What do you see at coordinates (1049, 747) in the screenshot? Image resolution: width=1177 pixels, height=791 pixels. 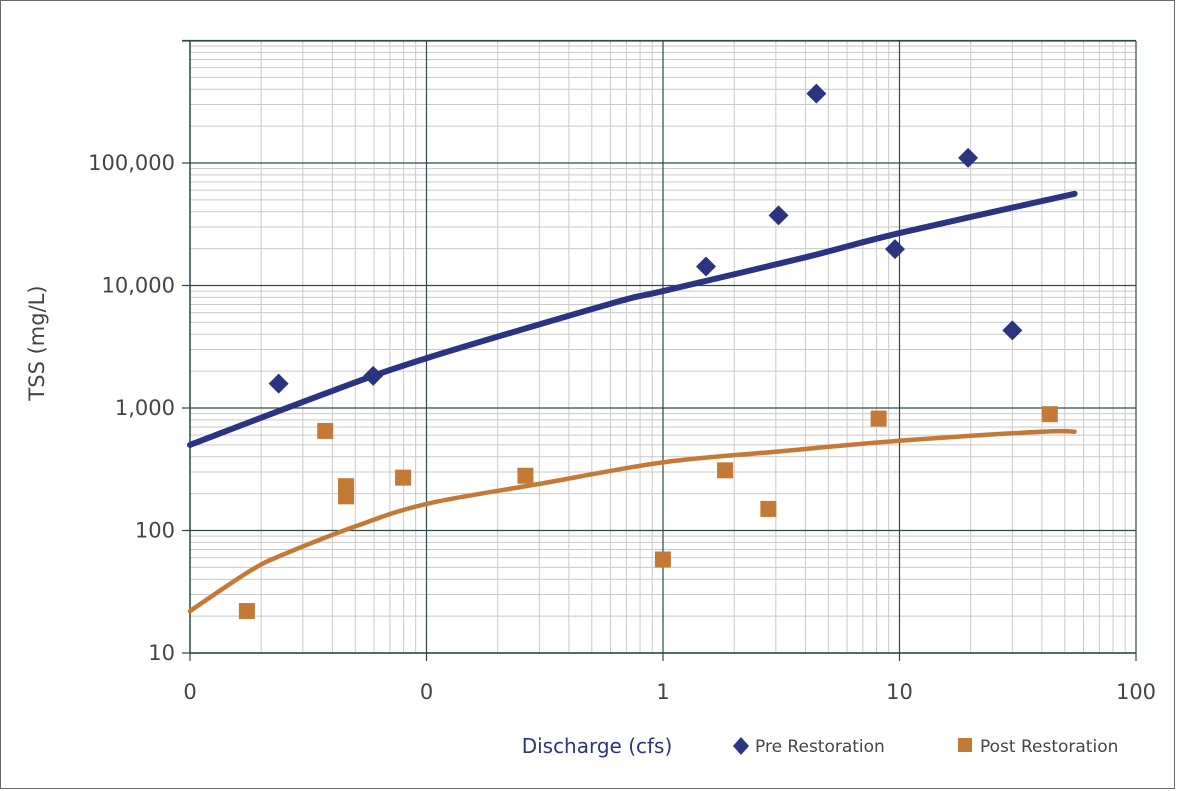 I see `legend-label-post-restoration: Post Restoration` at bounding box center [1049, 747].